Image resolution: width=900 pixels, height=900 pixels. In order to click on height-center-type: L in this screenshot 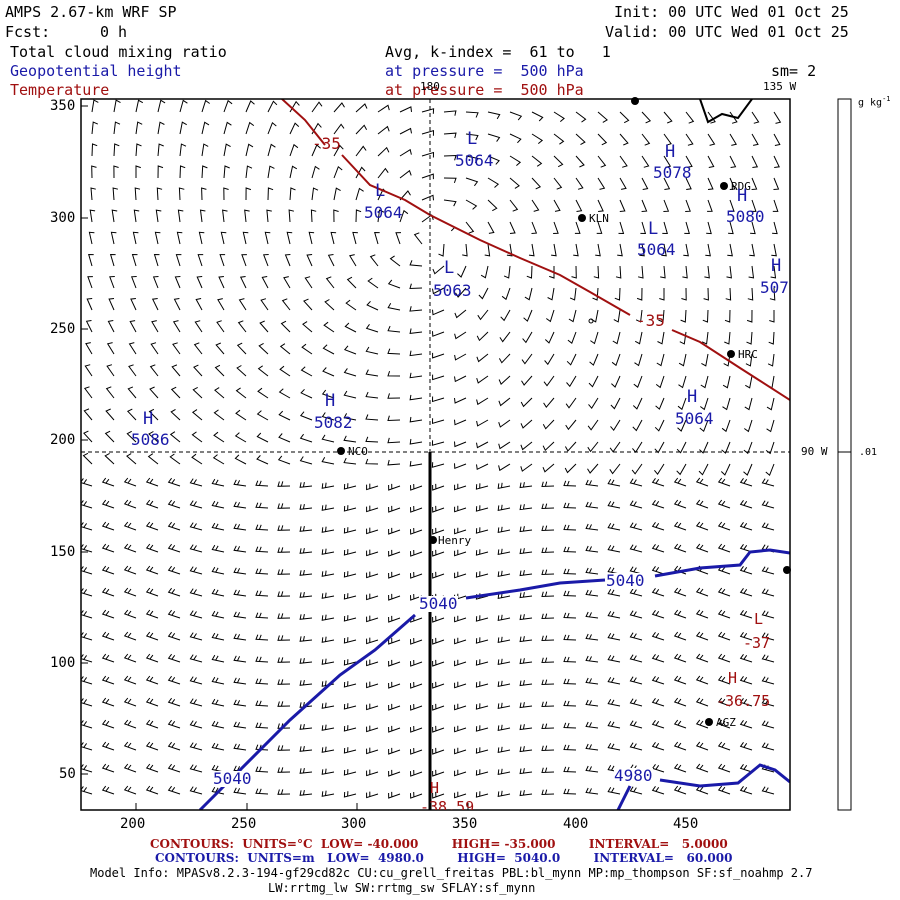, I will do `click(653, 229)`.